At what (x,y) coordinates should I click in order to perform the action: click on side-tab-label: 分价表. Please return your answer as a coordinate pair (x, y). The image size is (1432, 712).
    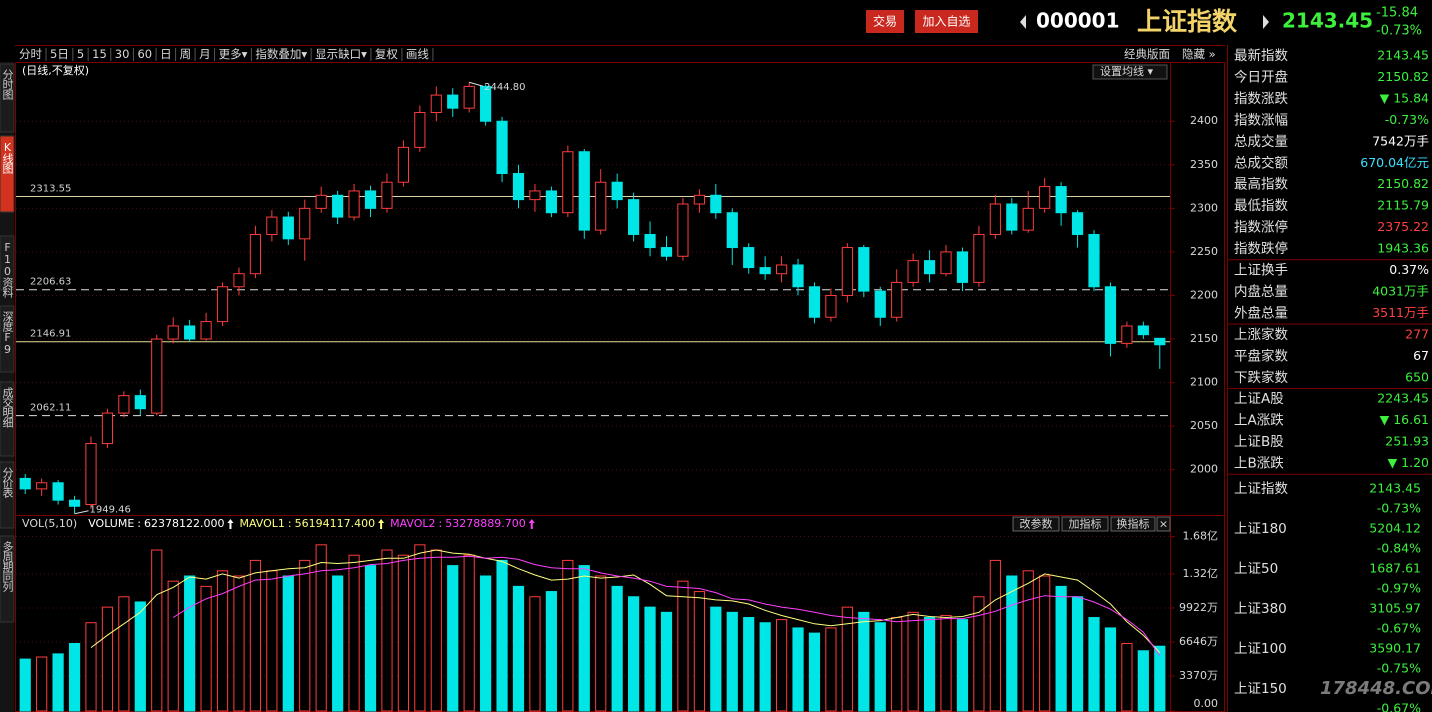
    Looking at the image, I should click on (7, 483).